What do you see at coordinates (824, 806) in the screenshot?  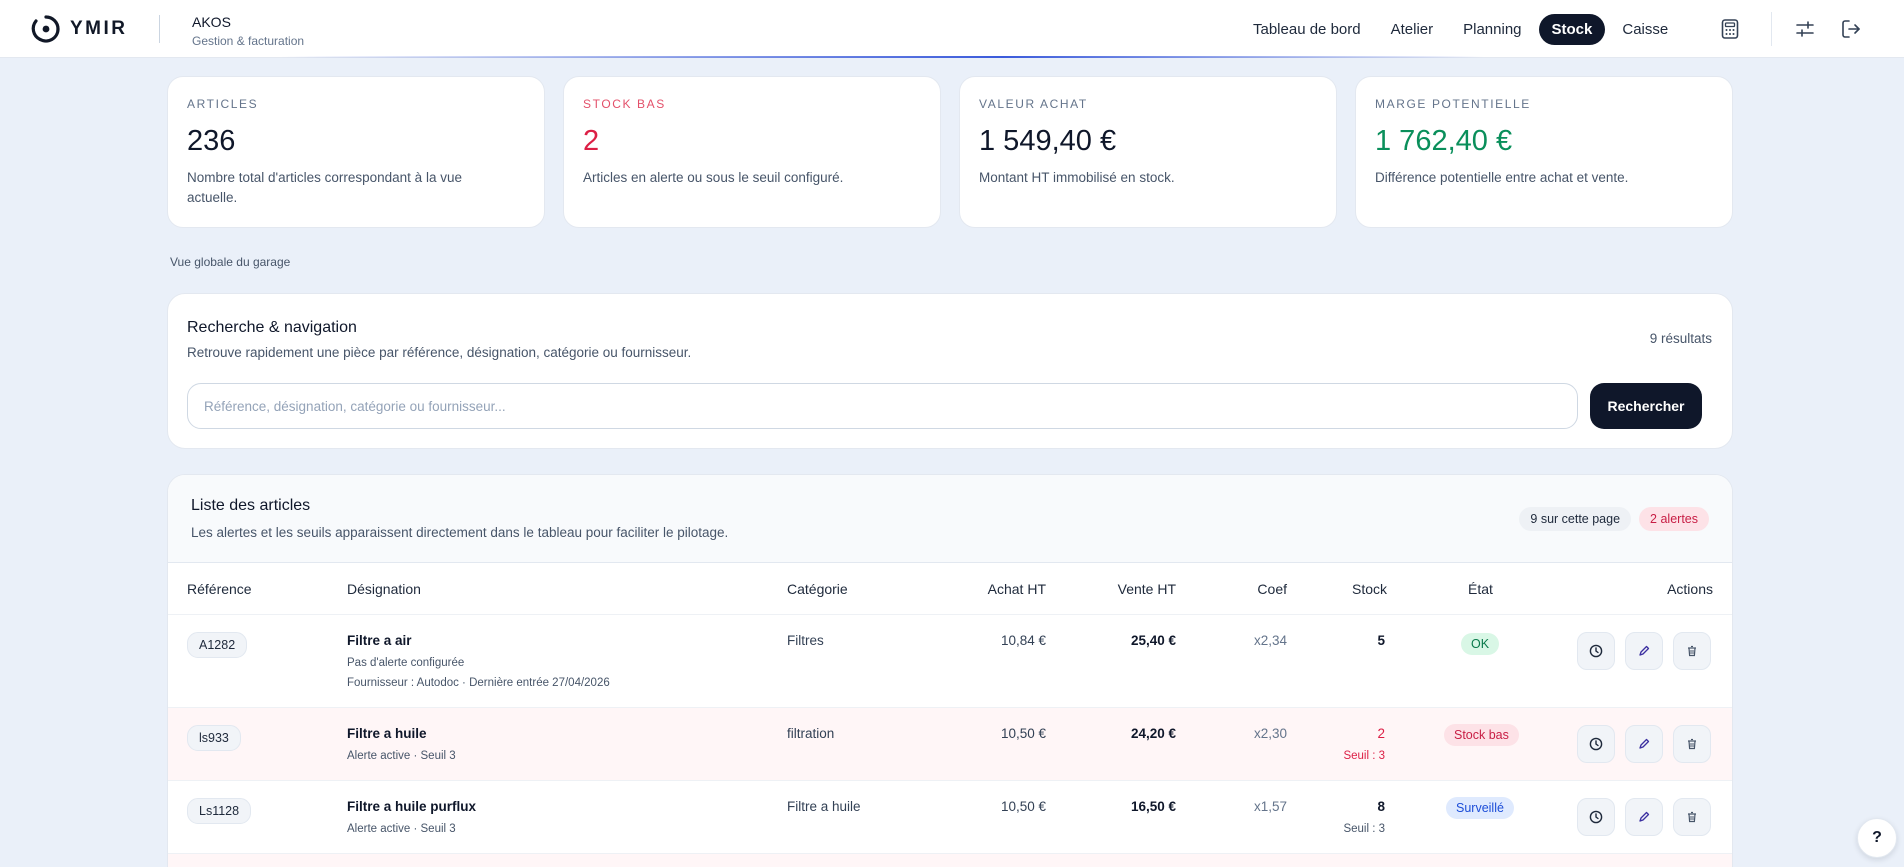 I see `category: Filtre a huile` at bounding box center [824, 806].